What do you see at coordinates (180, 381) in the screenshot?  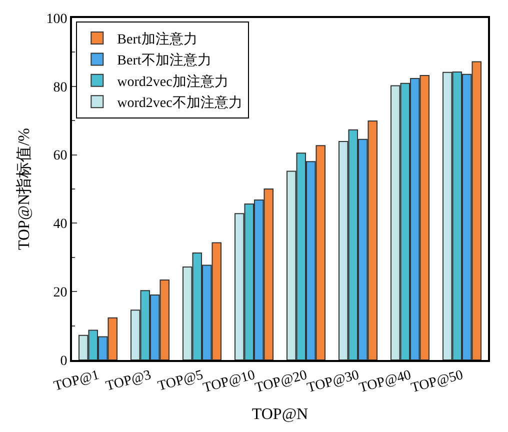 I see `x-tick-label: TOP@5` at bounding box center [180, 381].